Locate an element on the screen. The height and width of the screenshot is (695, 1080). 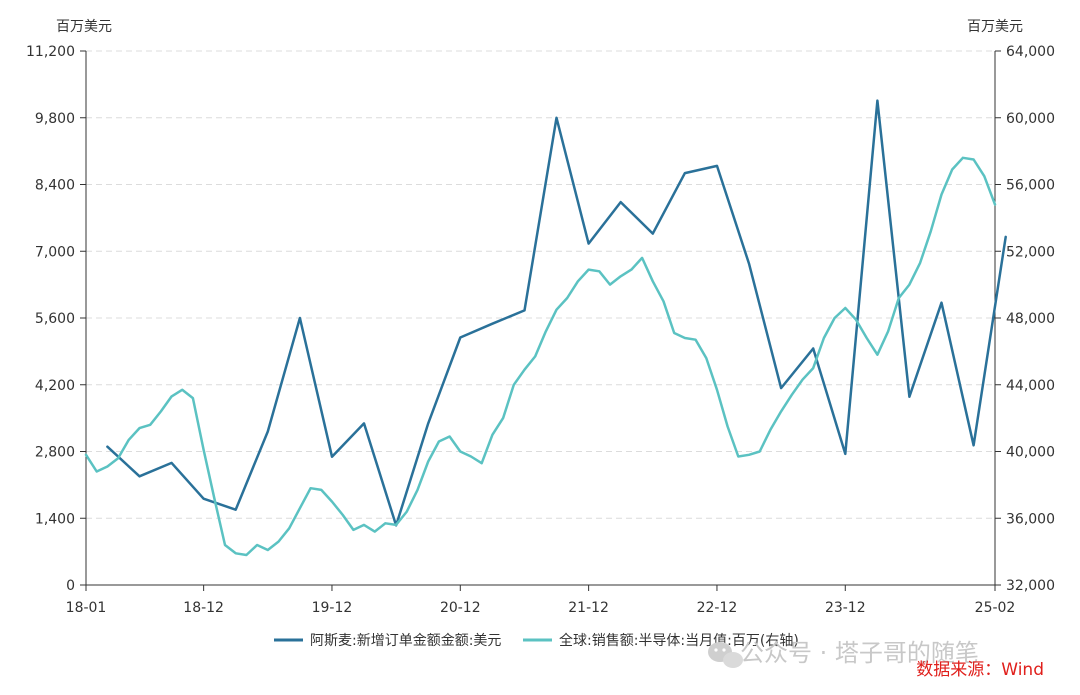
y-left-tick-label: 1,400 is located at coordinates (55, 519).